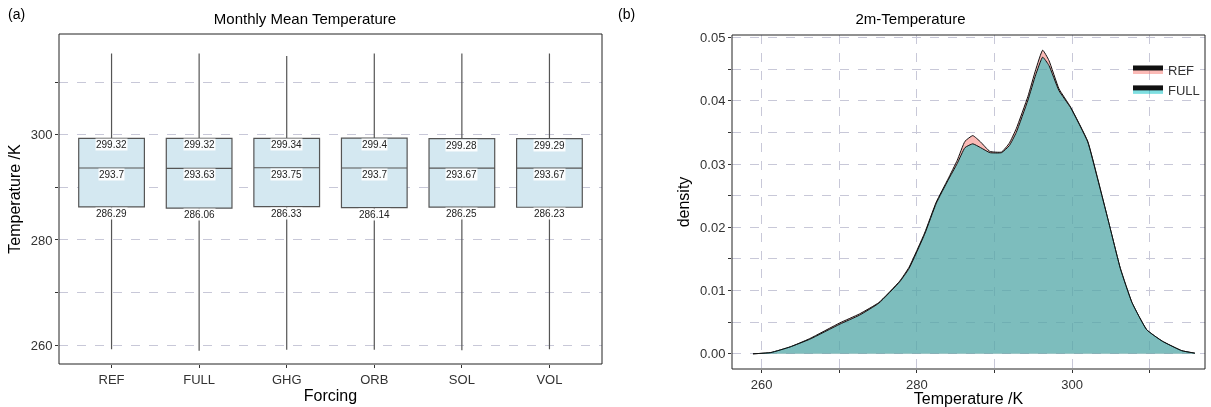 The image size is (1211, 407). I want to click on y-tick-label: 280, so click(41, 240).